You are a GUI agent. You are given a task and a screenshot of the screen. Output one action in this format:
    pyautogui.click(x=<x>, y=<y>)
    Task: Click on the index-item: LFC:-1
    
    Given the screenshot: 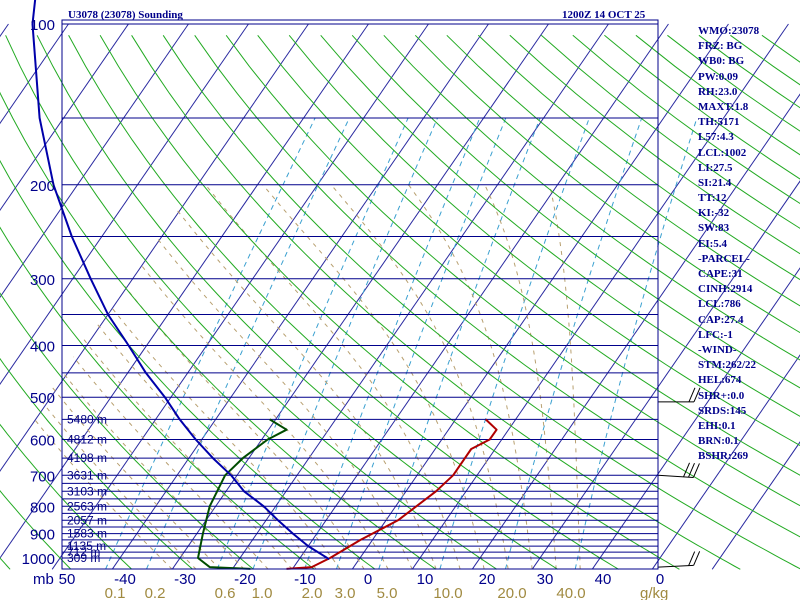 What is the action you would take?
    pyautogui.click(x=715, y=334)
    